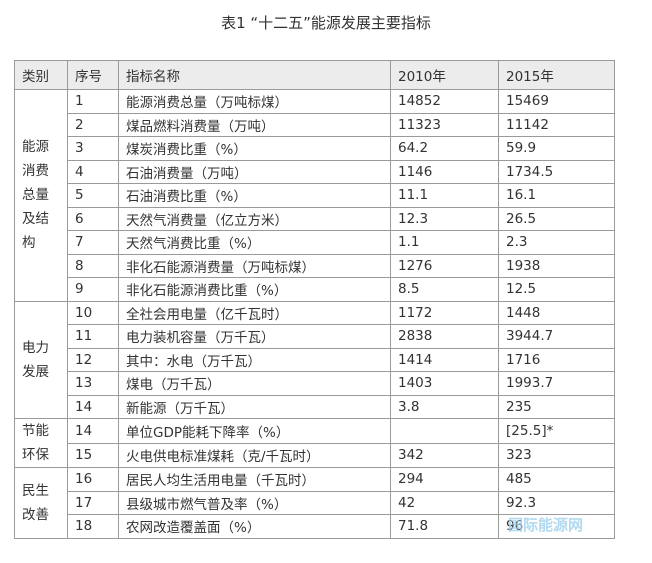 Image resolution: width=652 pixels, height=563 pixels. I want to click on indicator-cell: 全社会用电量（亿千瓦时）, so click(254, 312).